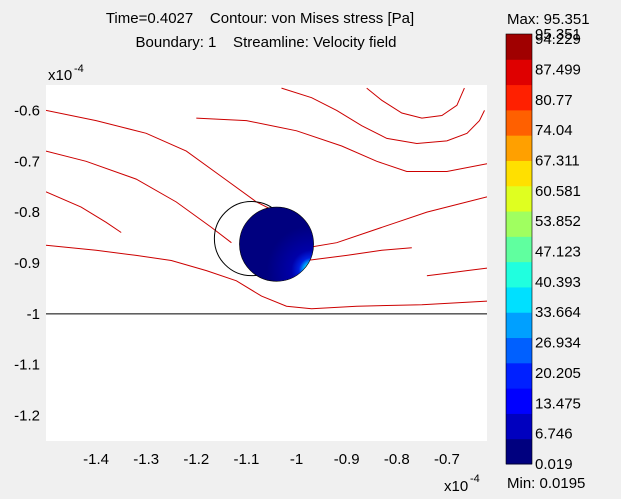  What do you see at coordinates (475, 479) in the screenshot?
I see `x-exponent-power: -4` at bounding box center [475, 479].